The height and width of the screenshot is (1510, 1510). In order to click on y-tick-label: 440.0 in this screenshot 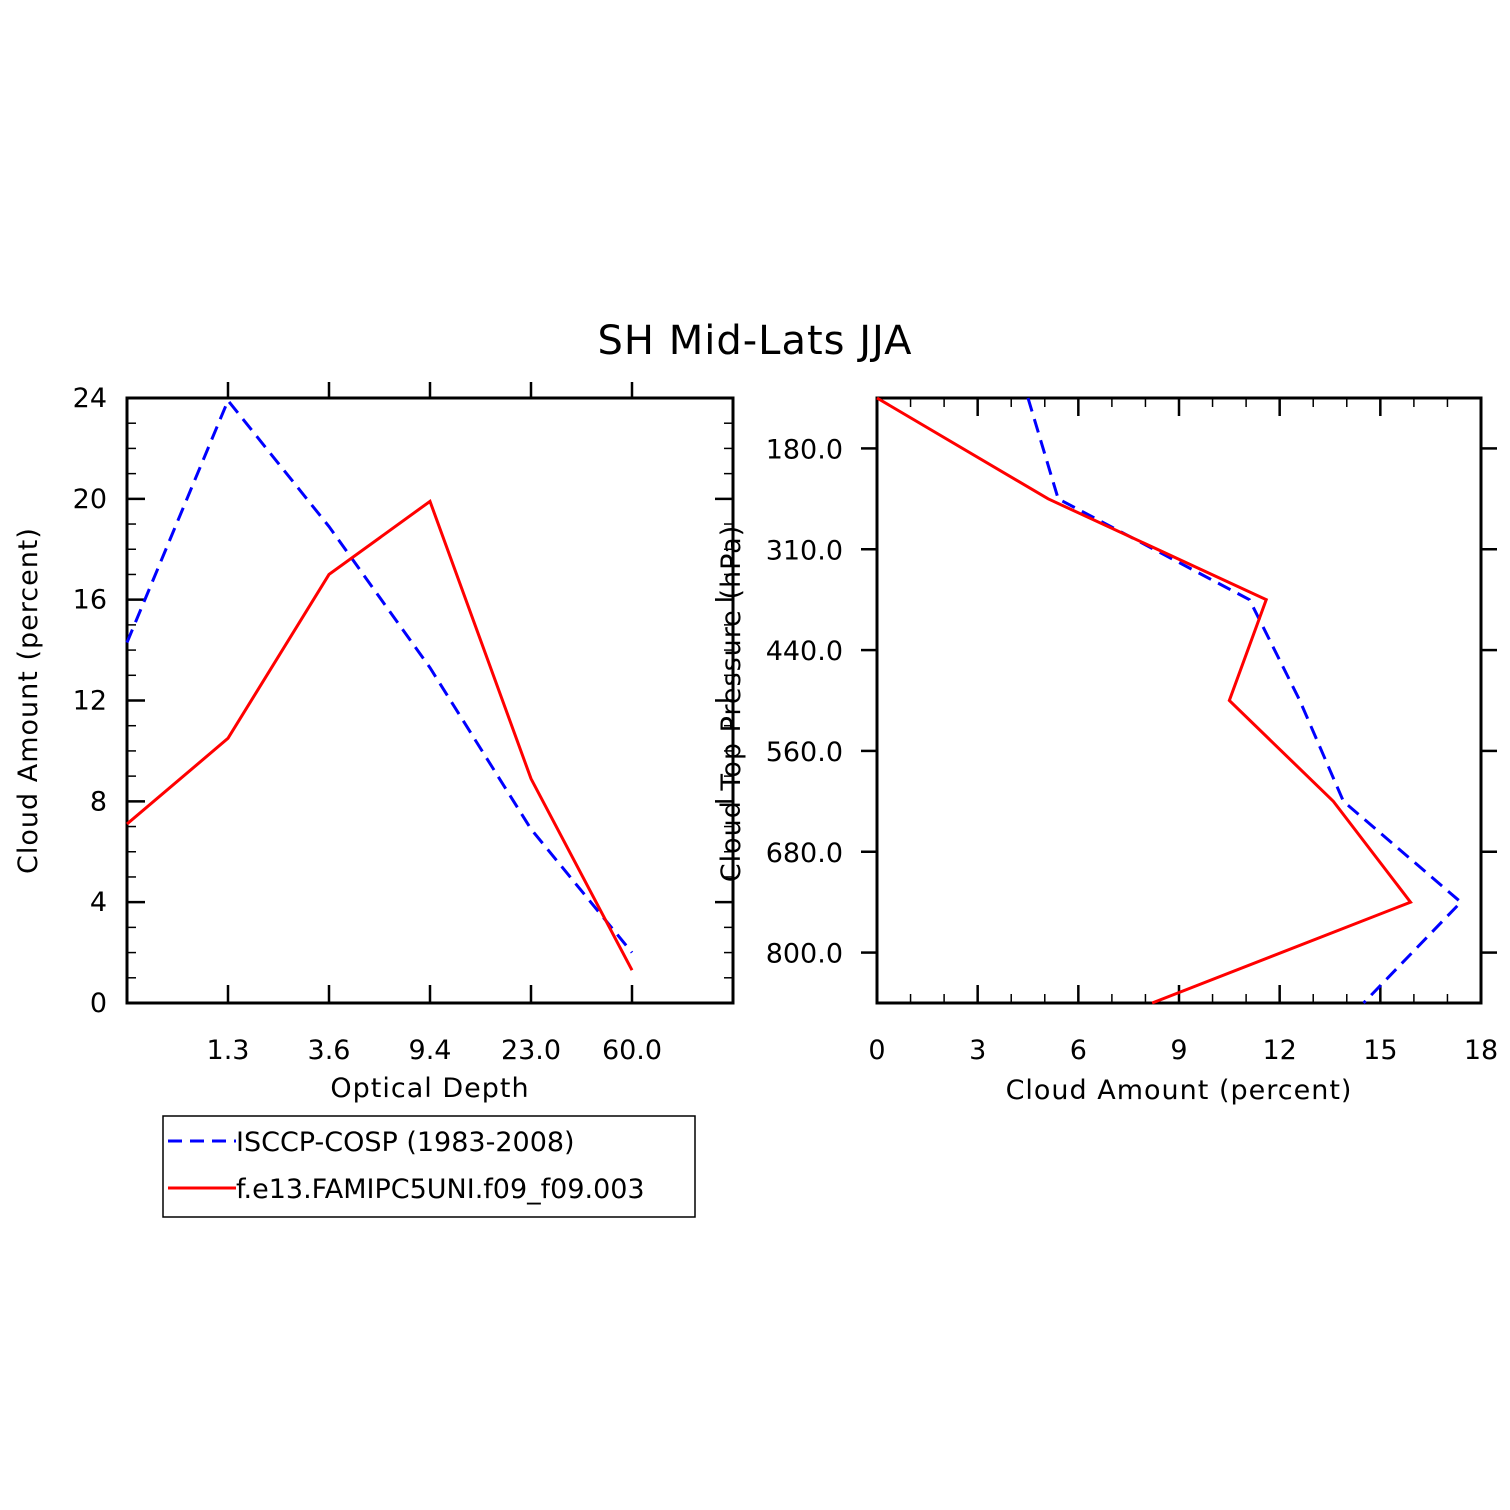, I will do `click(804, 651)`.